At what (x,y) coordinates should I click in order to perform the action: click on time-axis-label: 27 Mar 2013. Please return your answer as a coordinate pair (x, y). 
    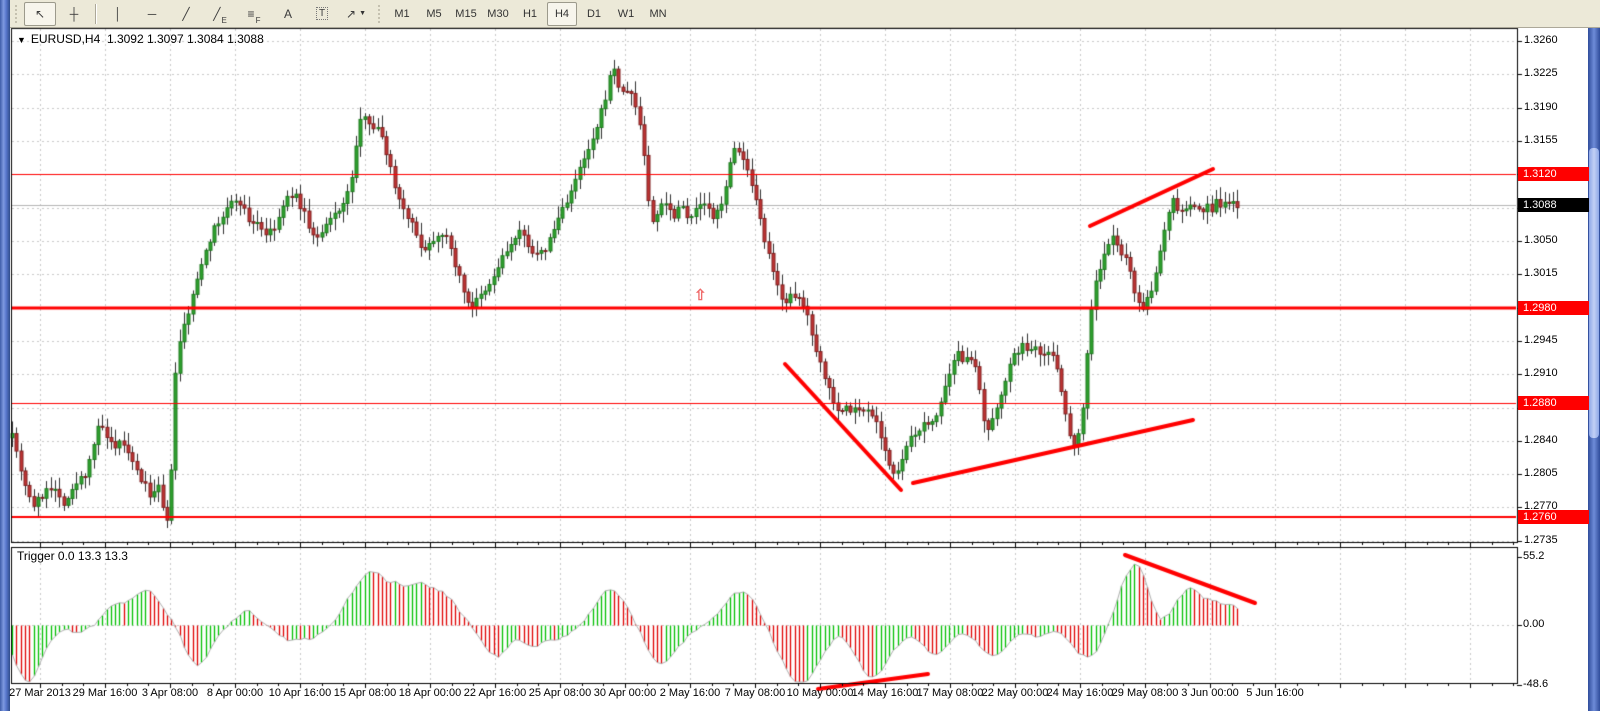
    Looking at the image, I should click on (40, 693).